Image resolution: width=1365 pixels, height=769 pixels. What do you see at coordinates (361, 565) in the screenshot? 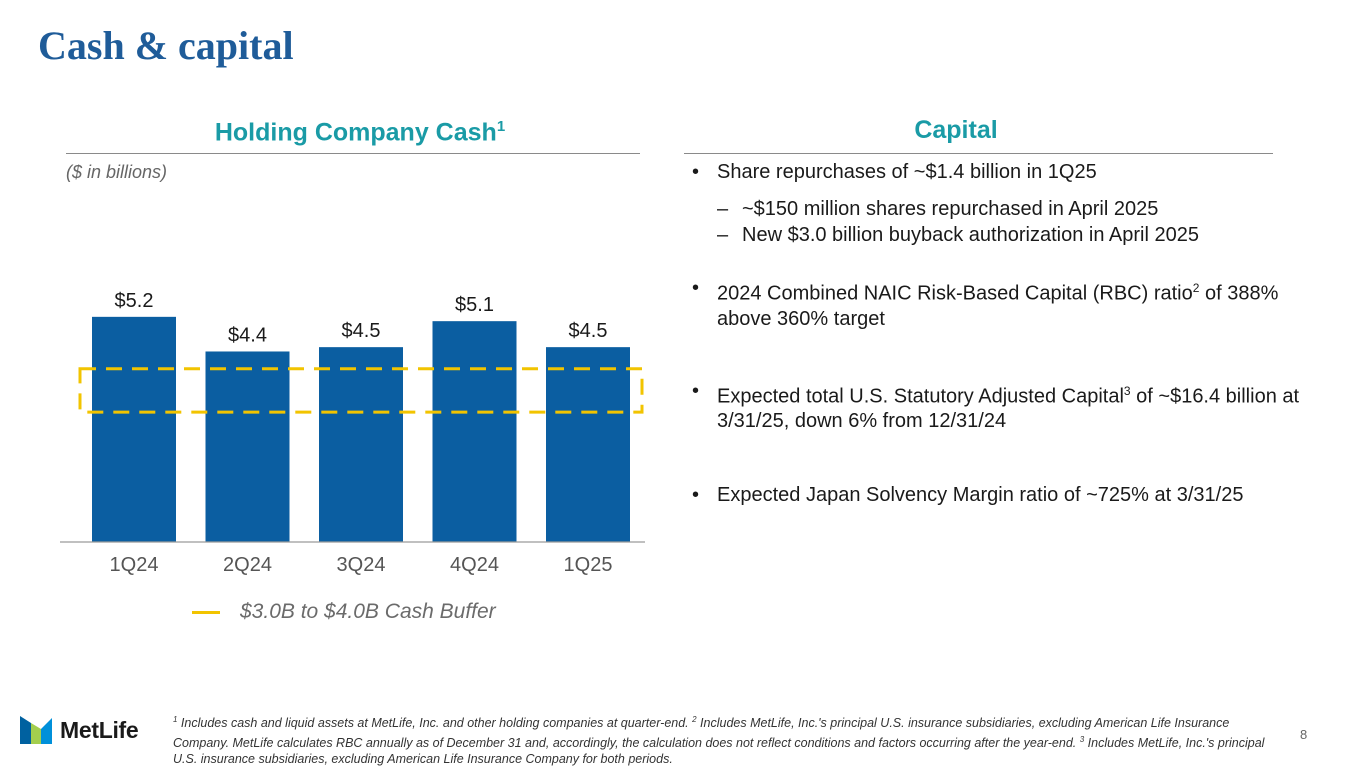
I see `x-tick-label: 3Q24` at bounding box center [361, 565].